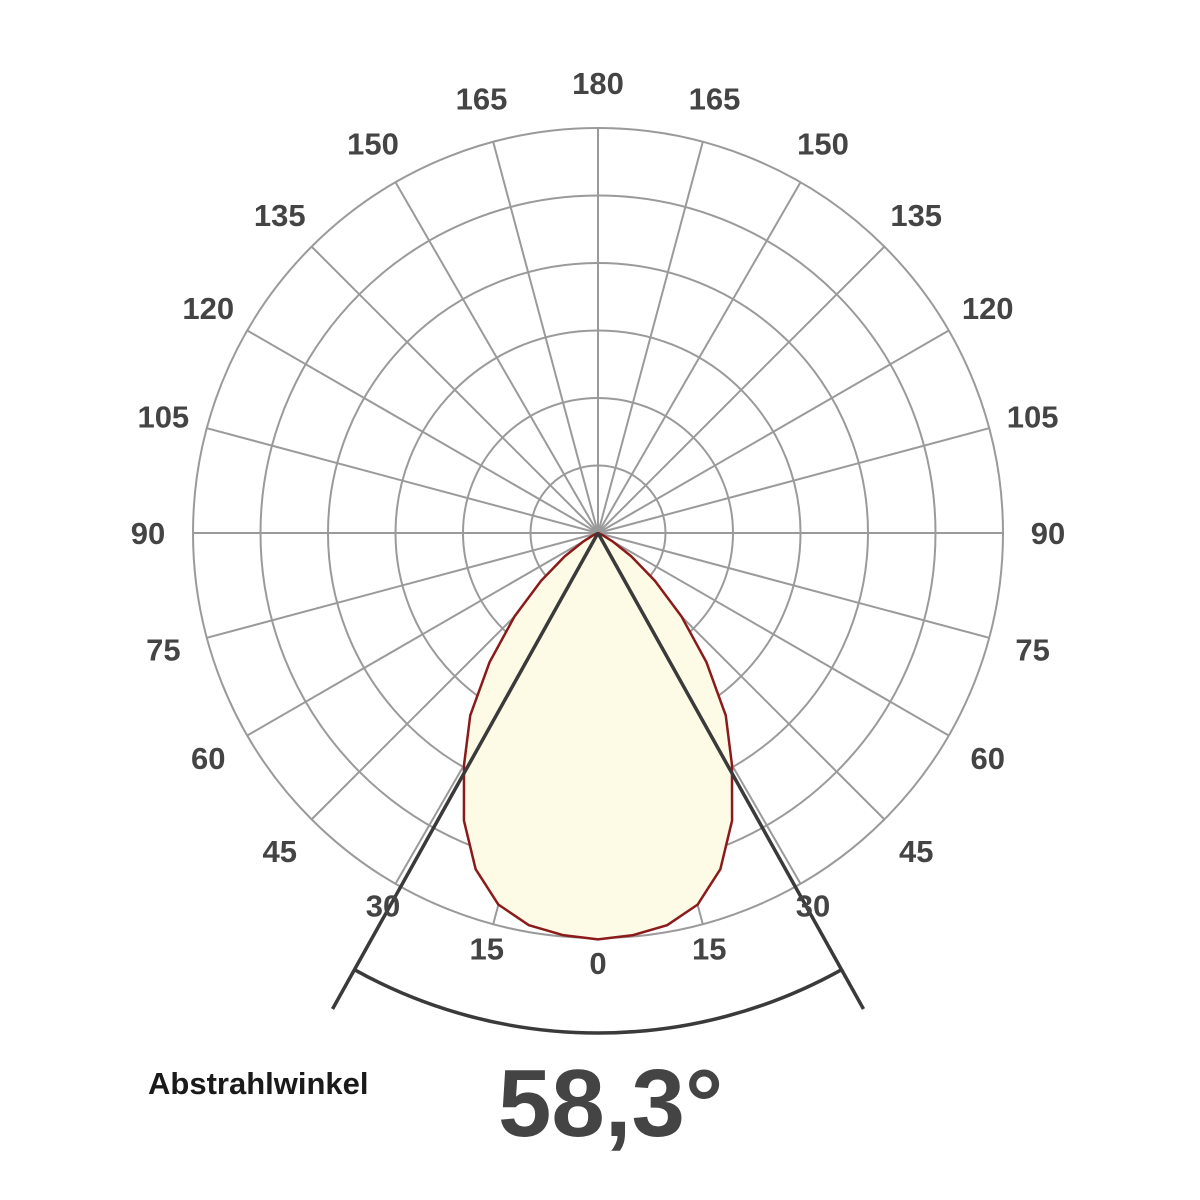 This screenshot has width=1200, height=1200. Describe the element at coordinates (709, 948) in the screenshot. I see `angle-label-right-15: 15` at that location.